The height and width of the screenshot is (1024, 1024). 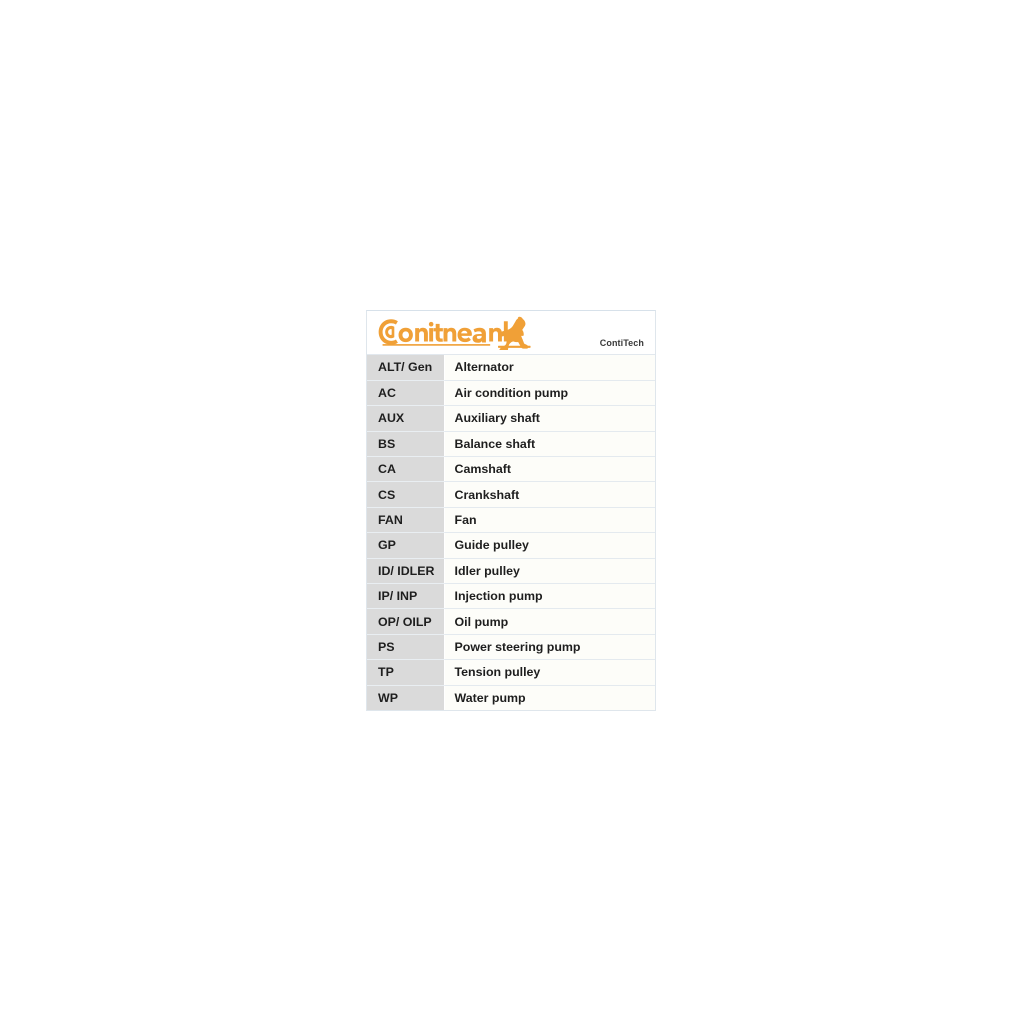 I want to click on abbreviation-description: Air condition pump, so click(x=549, y=393).